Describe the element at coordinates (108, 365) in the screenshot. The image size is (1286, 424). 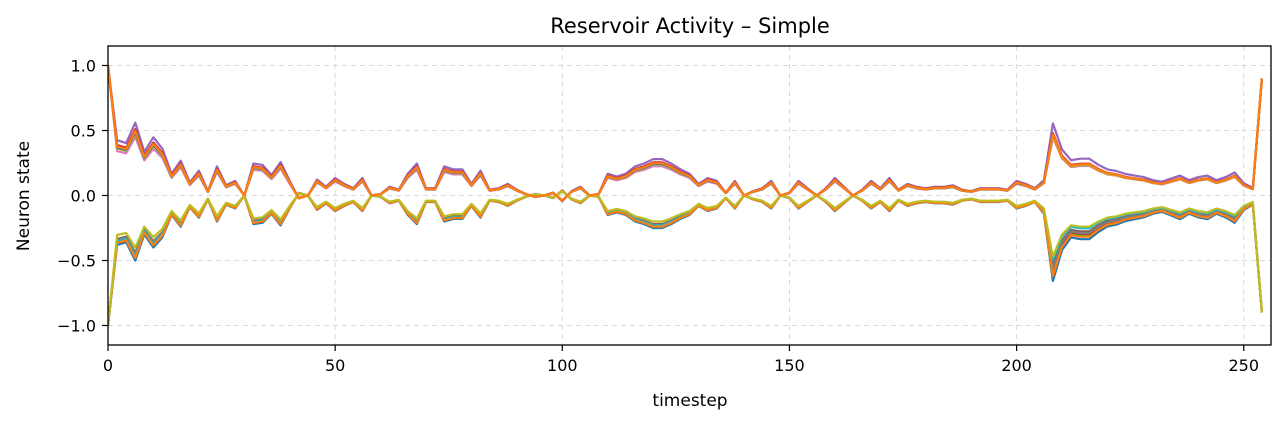
I see `x-tick-label: 0` at that location.